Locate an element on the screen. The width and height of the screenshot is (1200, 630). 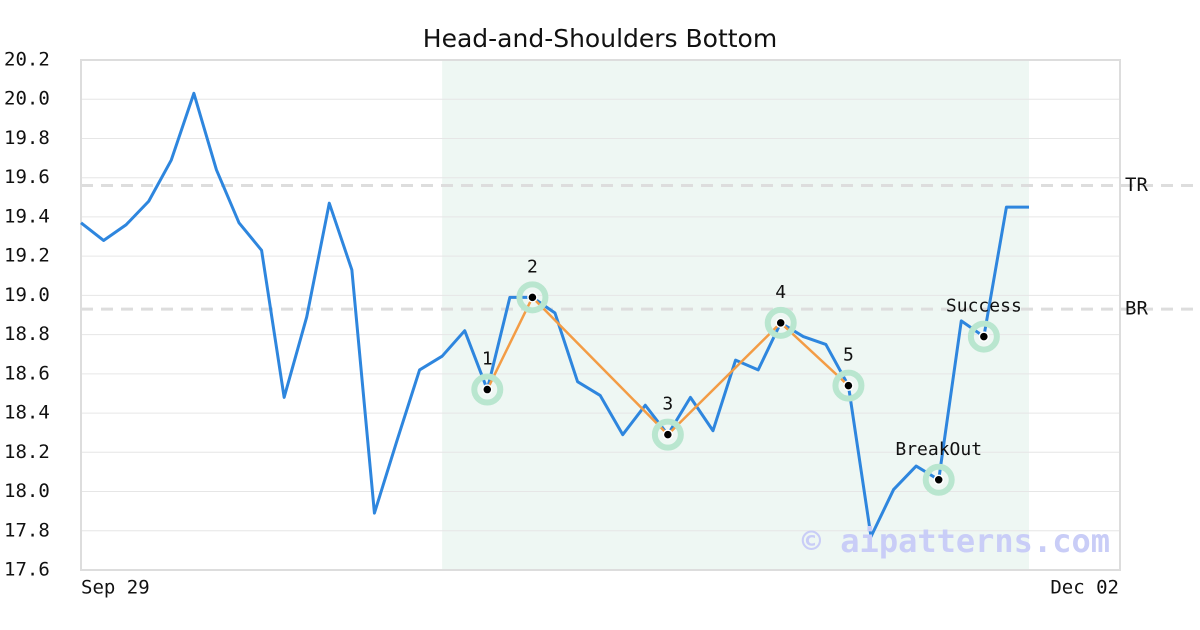
point-label: 1 is located at coordinates (487, 359).